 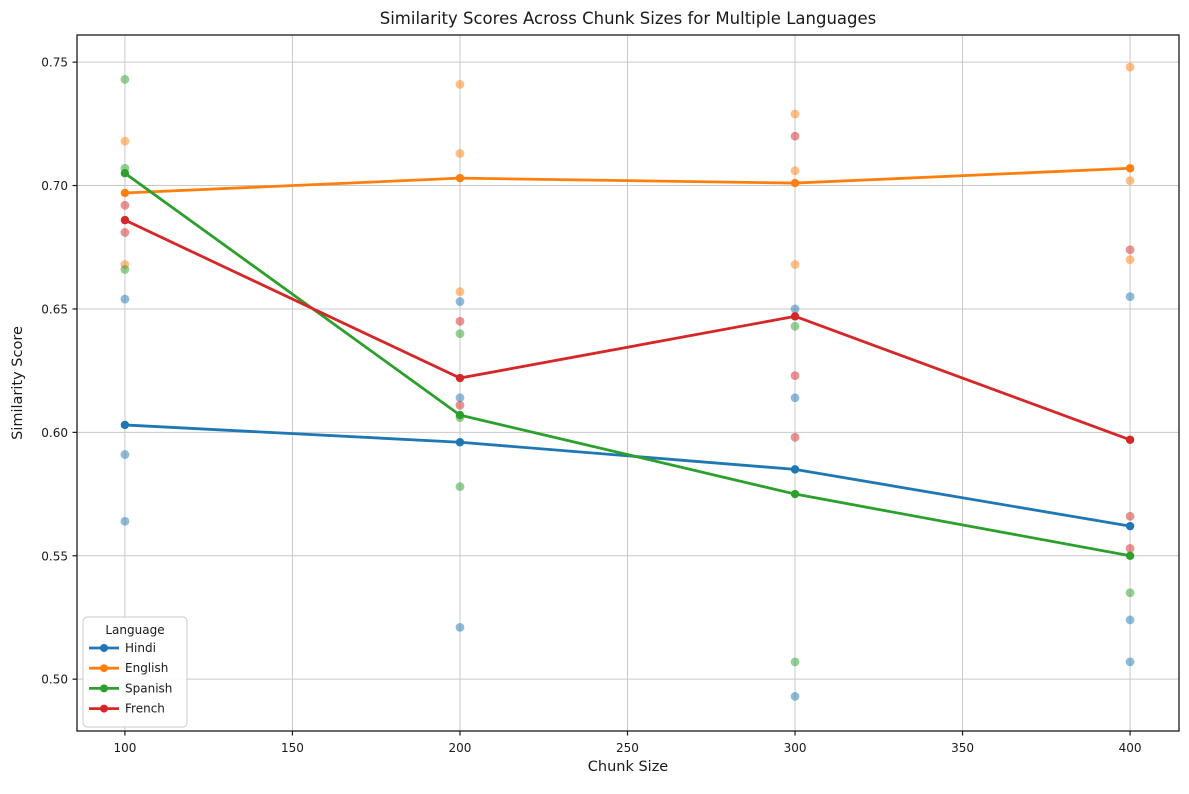 I want to click on legend-label-english: English, so click(x=146, y=668).